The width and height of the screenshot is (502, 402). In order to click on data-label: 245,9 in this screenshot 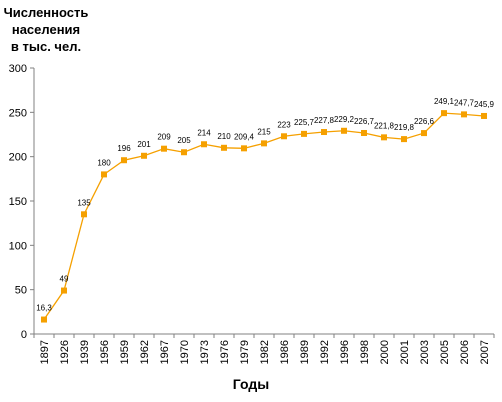, I will do `click(484, 104)`.